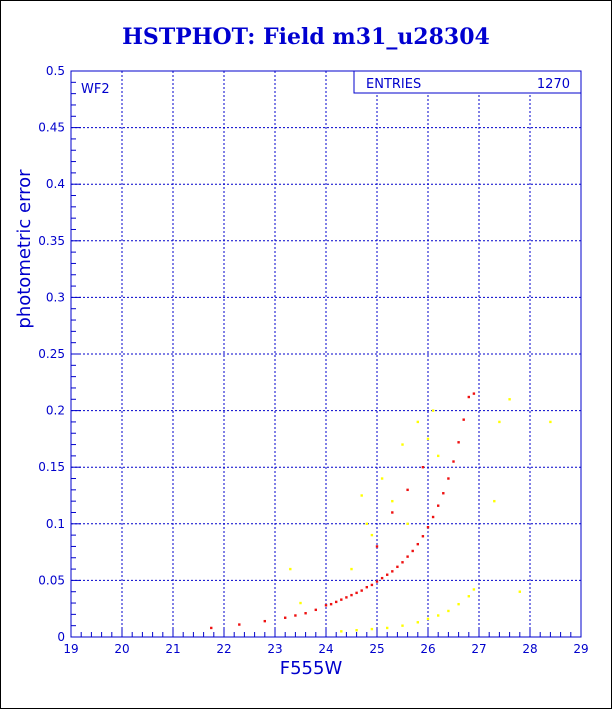 The width and height of the screenshot is (612, 709). Describe the element at coordinates (51, 354) in the screenshot. I see `y-tick-label: 0.25` at that location.